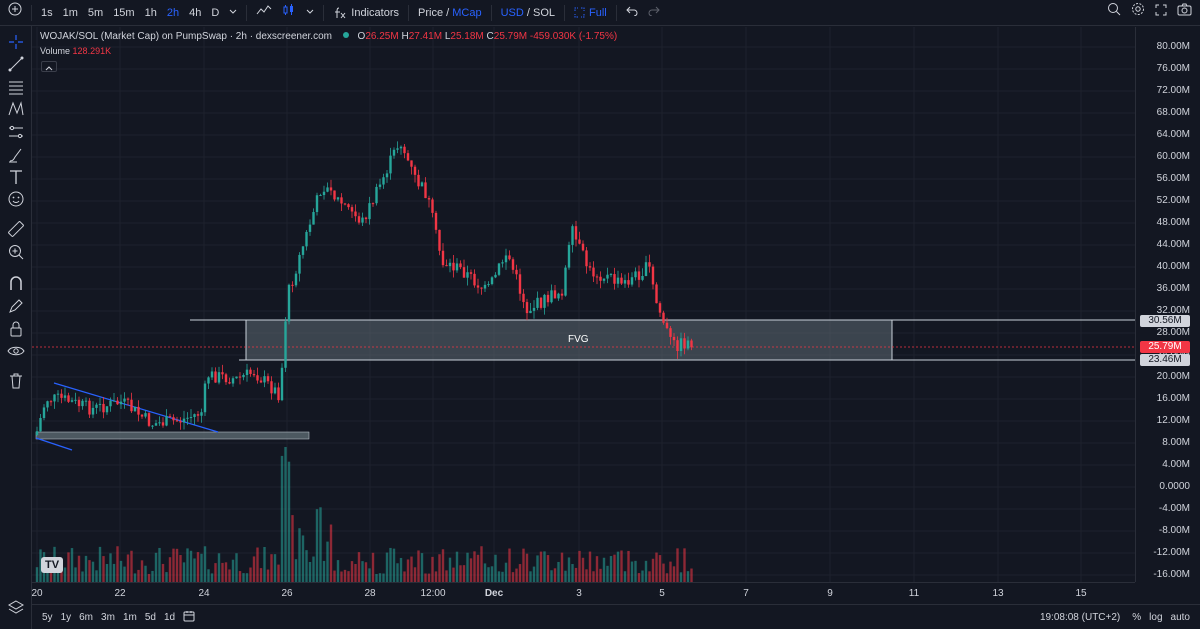 The image size is (1200, 629). I want to click on indicators-button: Indicators, so click(366, 13).